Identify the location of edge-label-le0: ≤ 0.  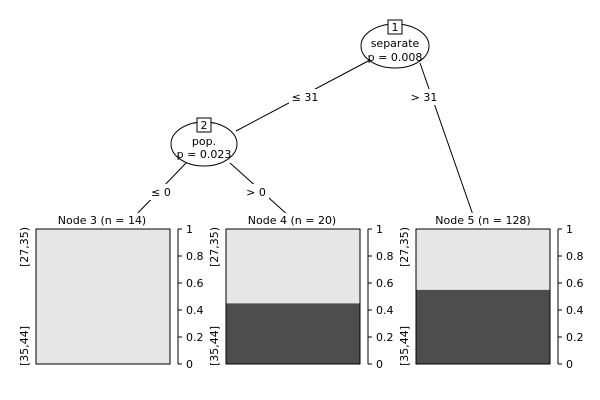
(161, 192).